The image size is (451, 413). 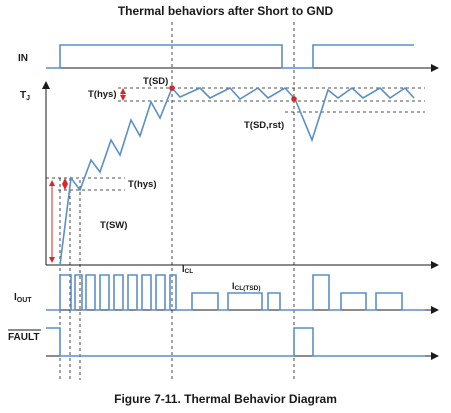 What do you see at coordinates (113, 225) in the screenshot?
I see `tsw-label: T(SW)` at bounding box center [113, 225].